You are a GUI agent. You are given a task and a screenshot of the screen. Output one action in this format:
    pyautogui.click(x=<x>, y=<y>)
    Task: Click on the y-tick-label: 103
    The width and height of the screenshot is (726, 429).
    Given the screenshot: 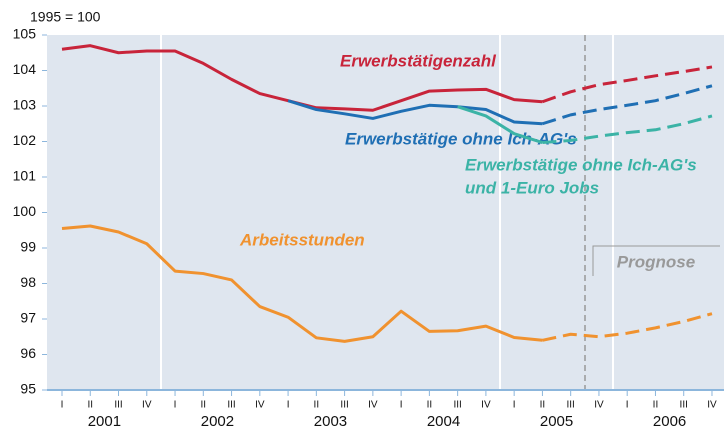 What is the action you would take?
    pyautogui.click(x=25, y=105)
    